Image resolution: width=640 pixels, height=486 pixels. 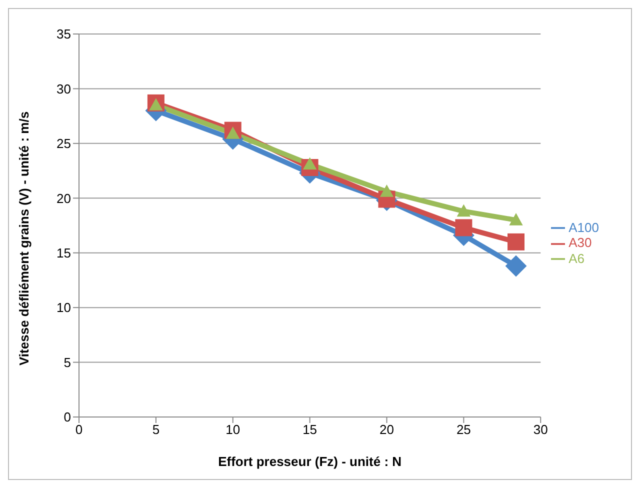 I want to click on x-tick-label: 10, so click(x=233, y=430).